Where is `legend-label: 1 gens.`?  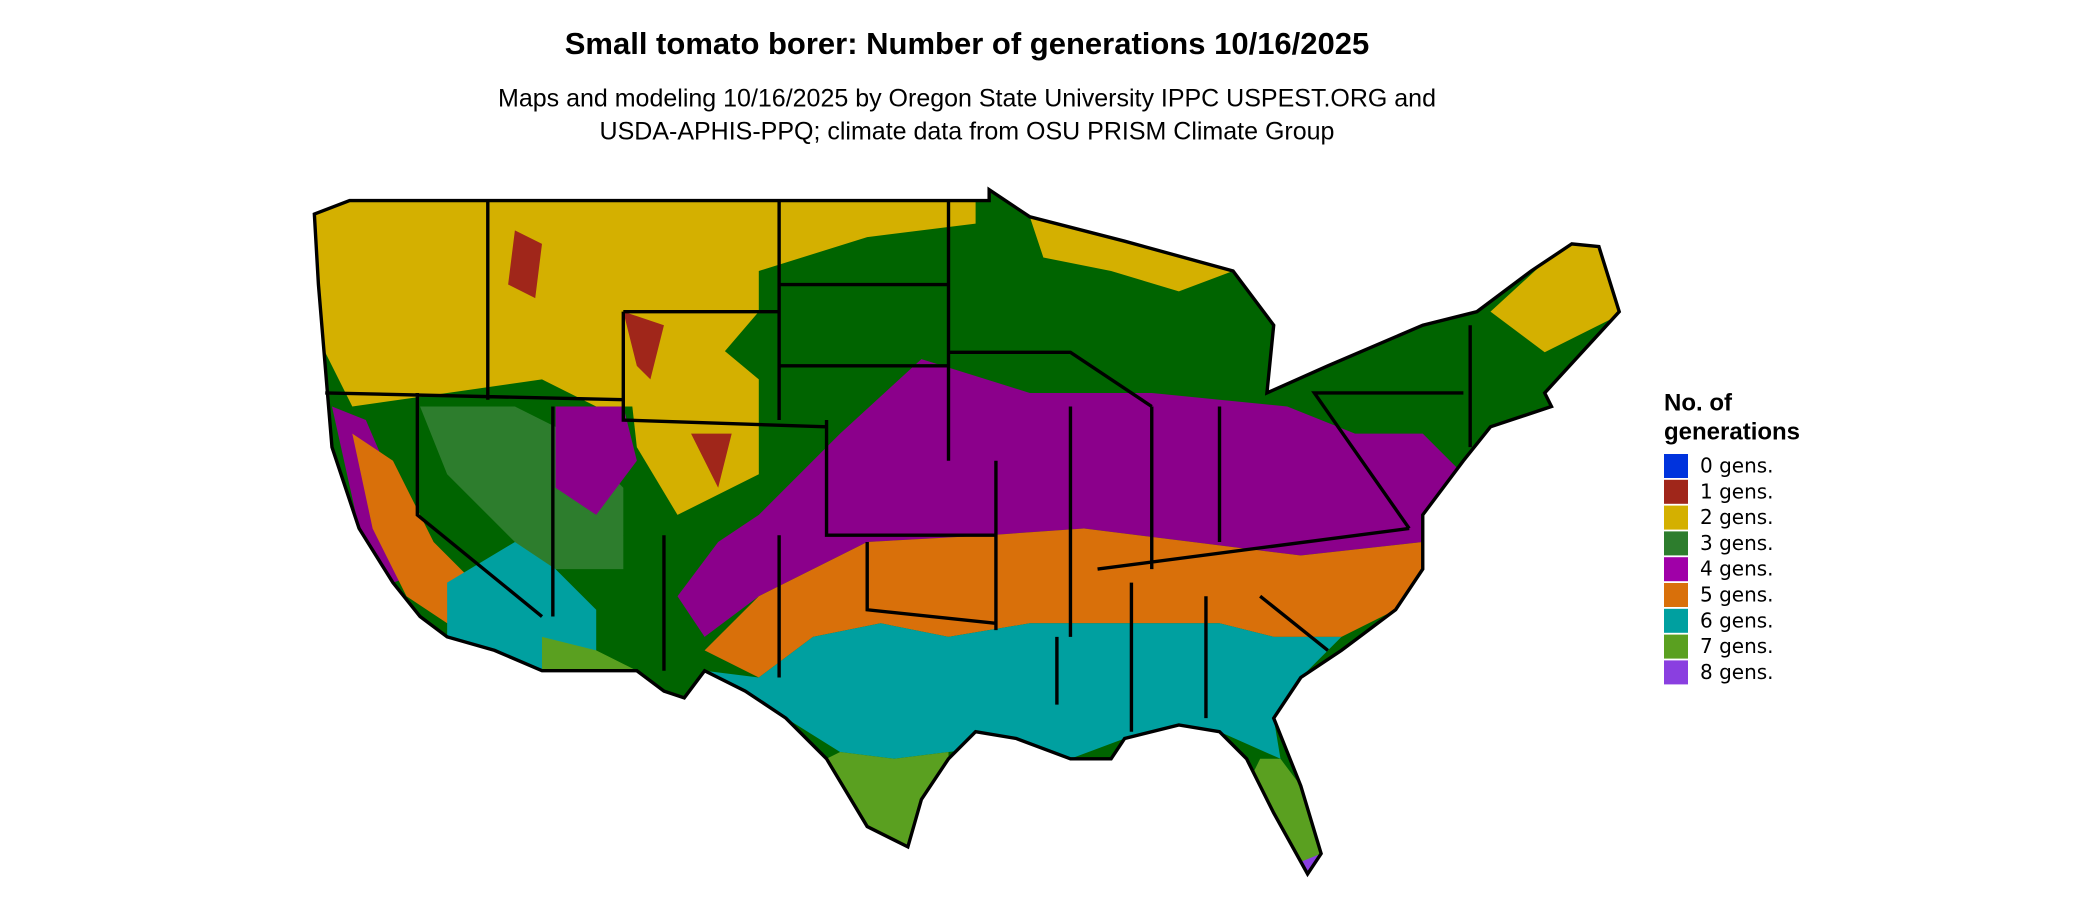 legend-label: 1 gens. is located at coordinates (1737, 491).